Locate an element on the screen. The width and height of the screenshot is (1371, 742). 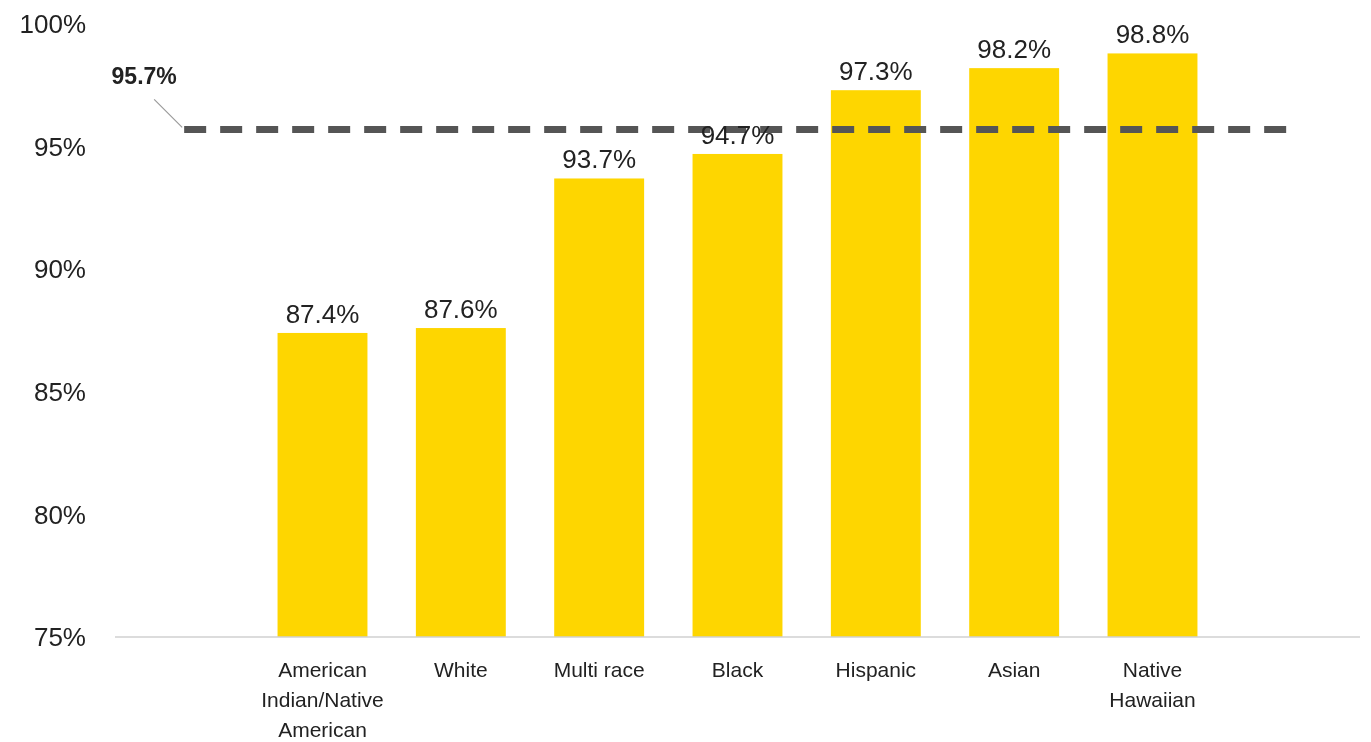
x-tick-label: American Indian/Native American is located at coordinates (322, 699).